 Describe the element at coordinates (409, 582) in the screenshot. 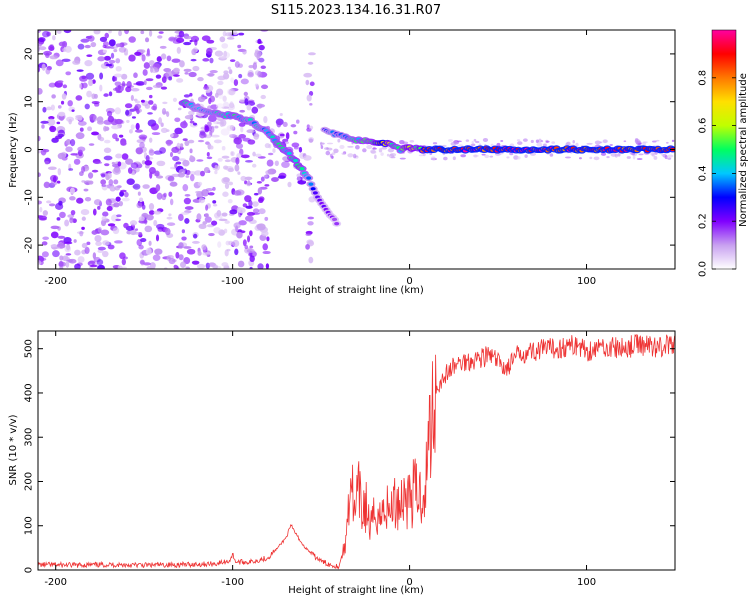

I see `snr-x-tick-label: 0` at that location.